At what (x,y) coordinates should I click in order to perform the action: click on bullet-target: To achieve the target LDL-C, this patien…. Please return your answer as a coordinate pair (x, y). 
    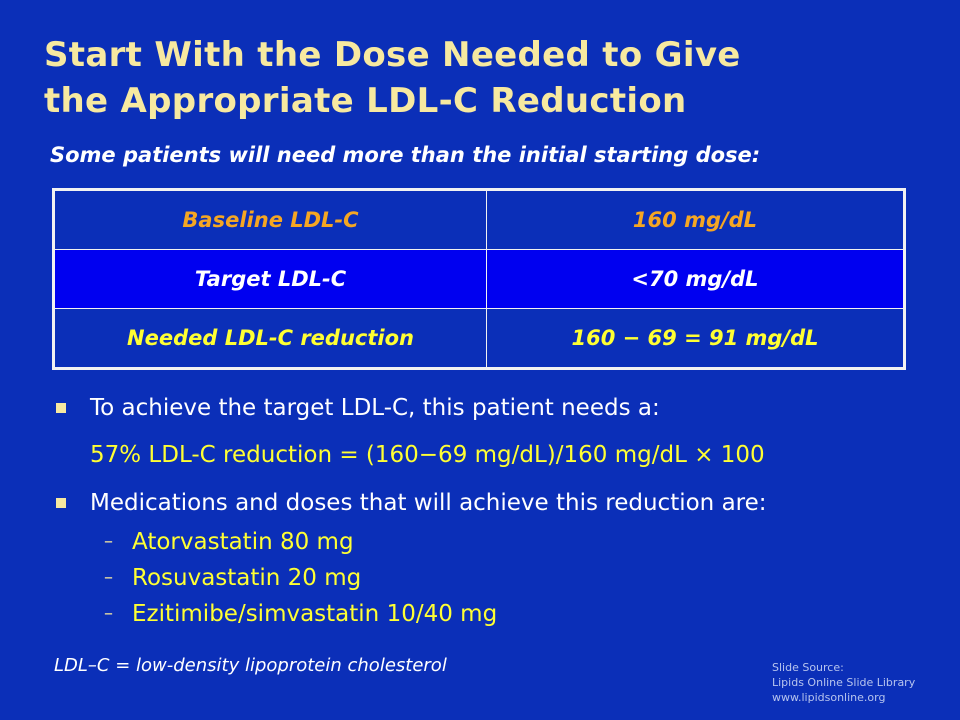
    Looking at the image, I should click on (358, 408).